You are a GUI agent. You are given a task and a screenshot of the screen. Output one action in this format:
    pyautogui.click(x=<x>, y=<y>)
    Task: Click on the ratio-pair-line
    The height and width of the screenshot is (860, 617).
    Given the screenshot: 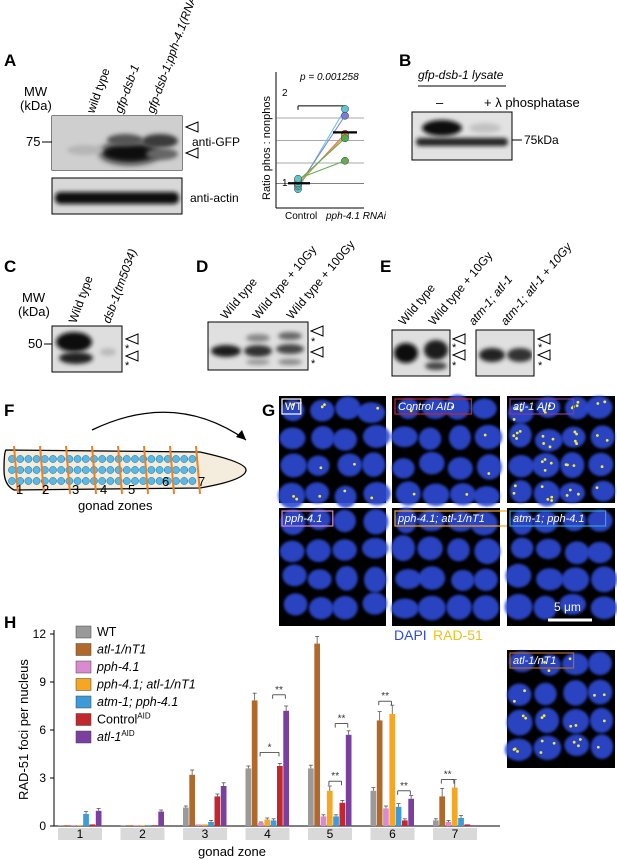 What is the action you would take?
    pyautogui.click(x=321, y=159)
    